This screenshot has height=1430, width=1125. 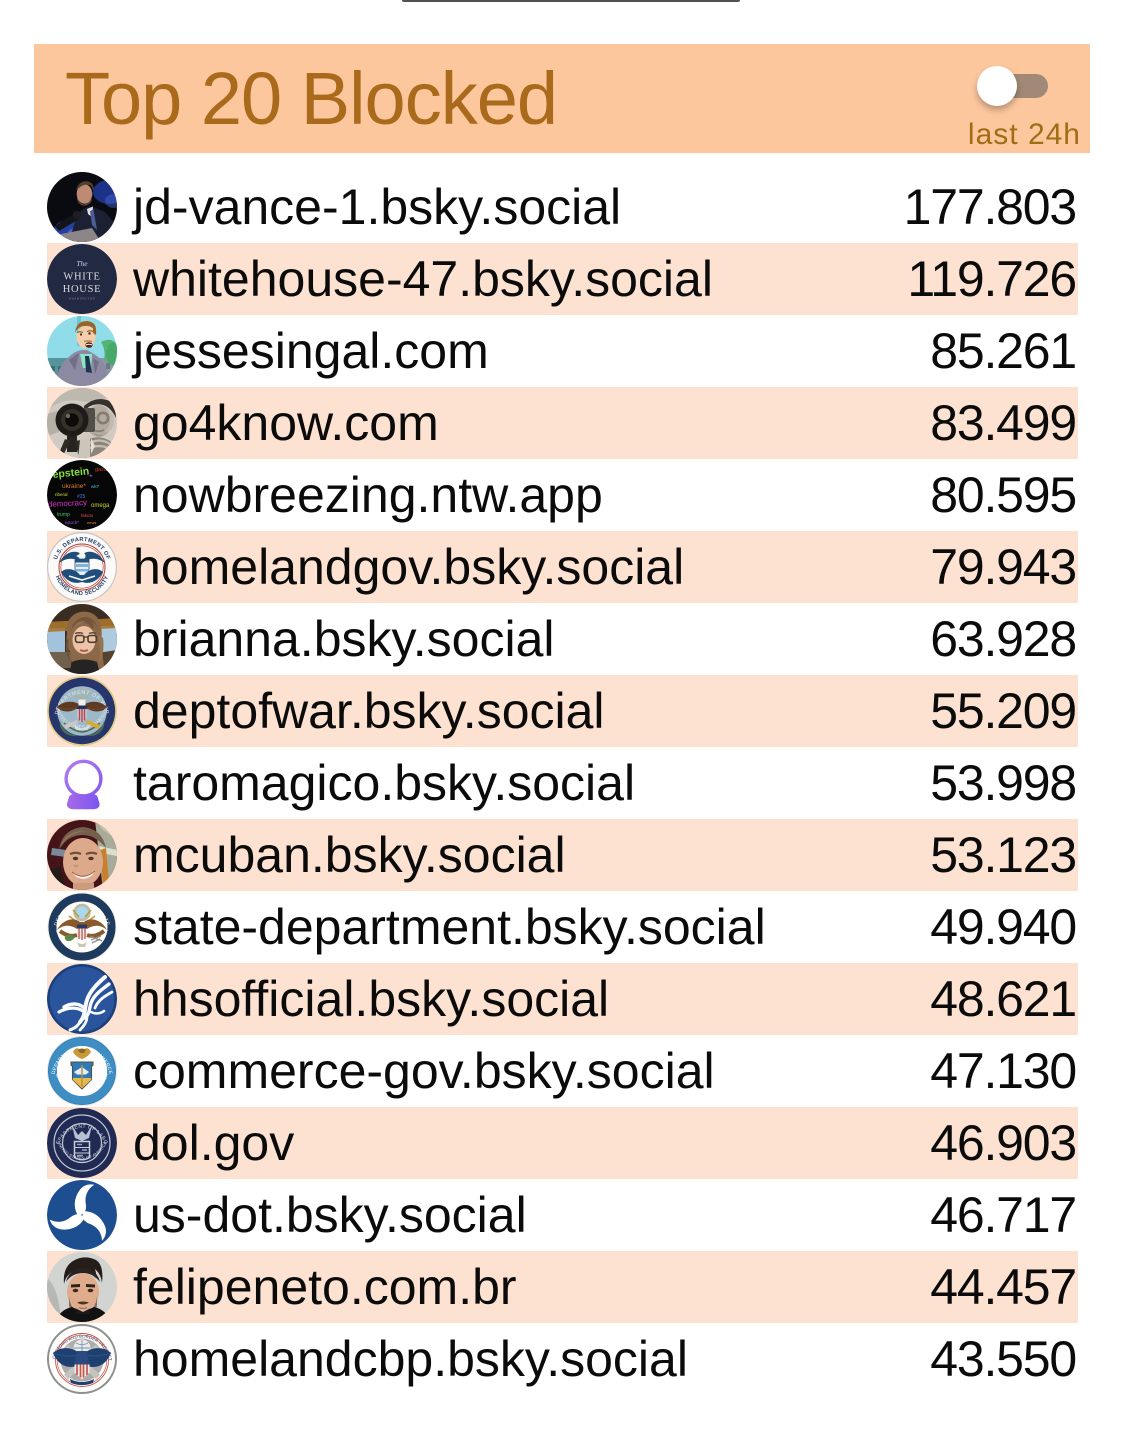 I want to click on svg-text: trump, so click(x=63, y=515).